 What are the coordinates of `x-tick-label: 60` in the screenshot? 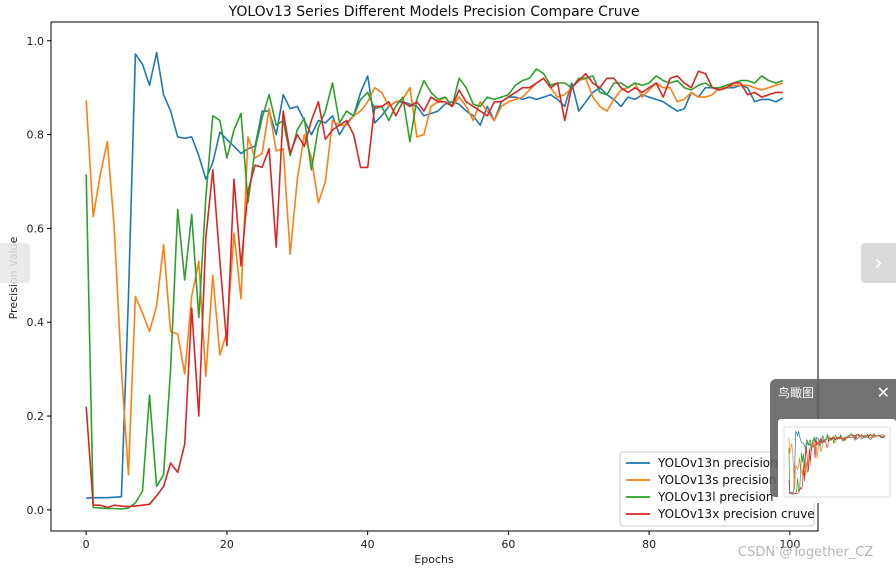 It's located at (508, 544).